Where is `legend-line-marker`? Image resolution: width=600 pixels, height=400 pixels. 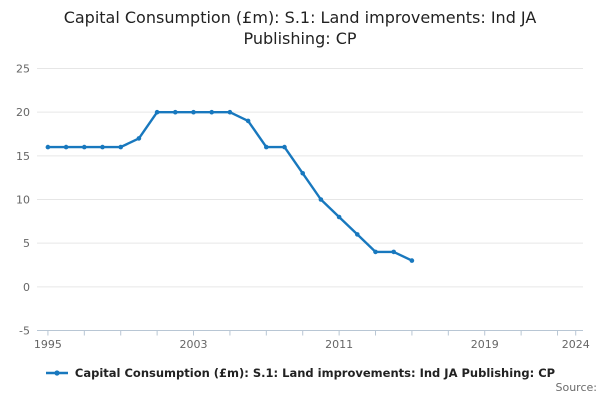 legend-line-marker is located at coordinates (56, 373).